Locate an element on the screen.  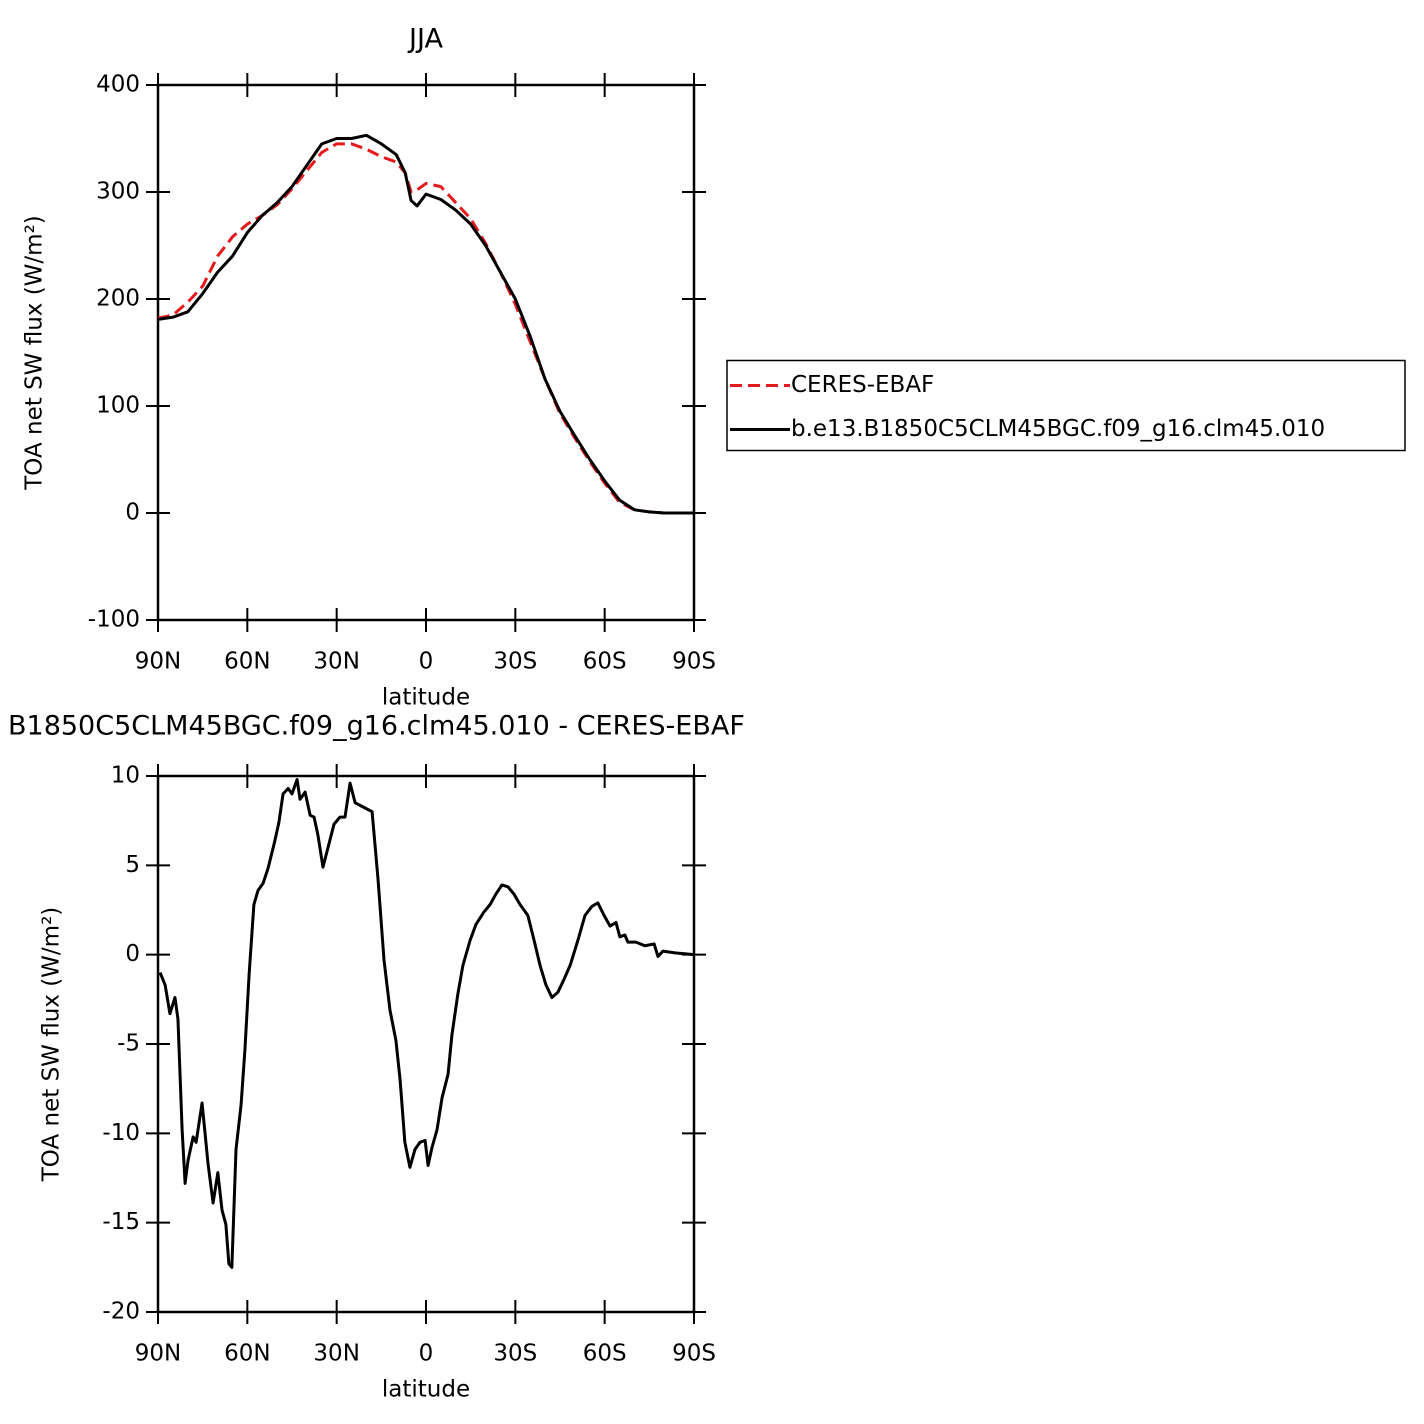
y-tick-label: 400 is located at coordinates (118, 85).